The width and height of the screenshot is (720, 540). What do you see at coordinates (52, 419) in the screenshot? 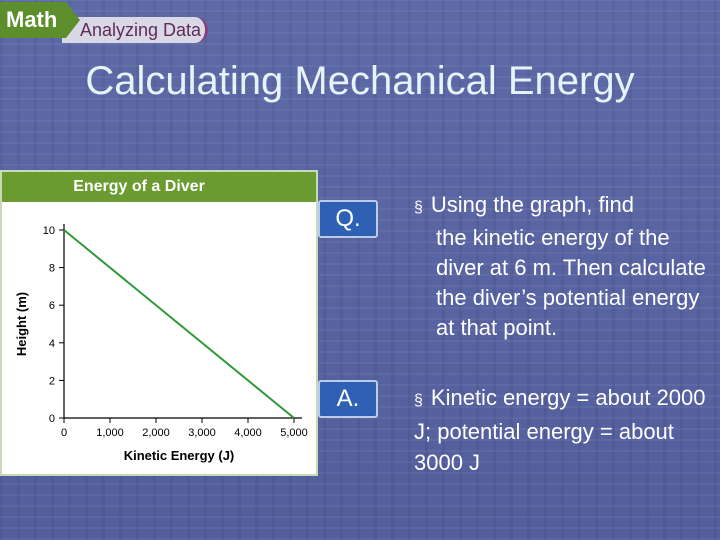
I see `y-tick-label: 0` at bounding box center [52, 419].